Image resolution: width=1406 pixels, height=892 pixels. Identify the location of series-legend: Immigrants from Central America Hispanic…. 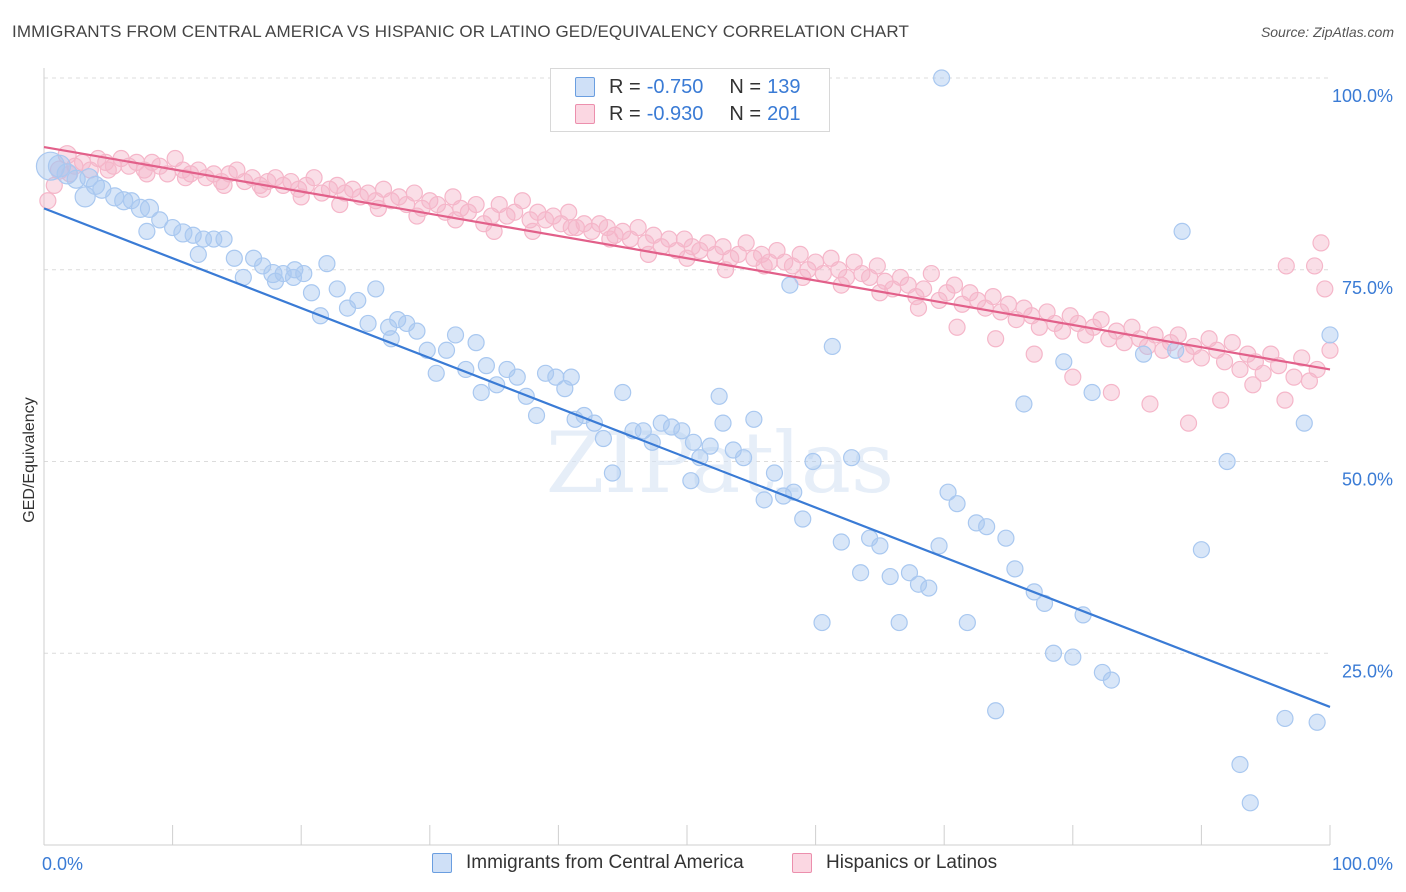
(703, 865).